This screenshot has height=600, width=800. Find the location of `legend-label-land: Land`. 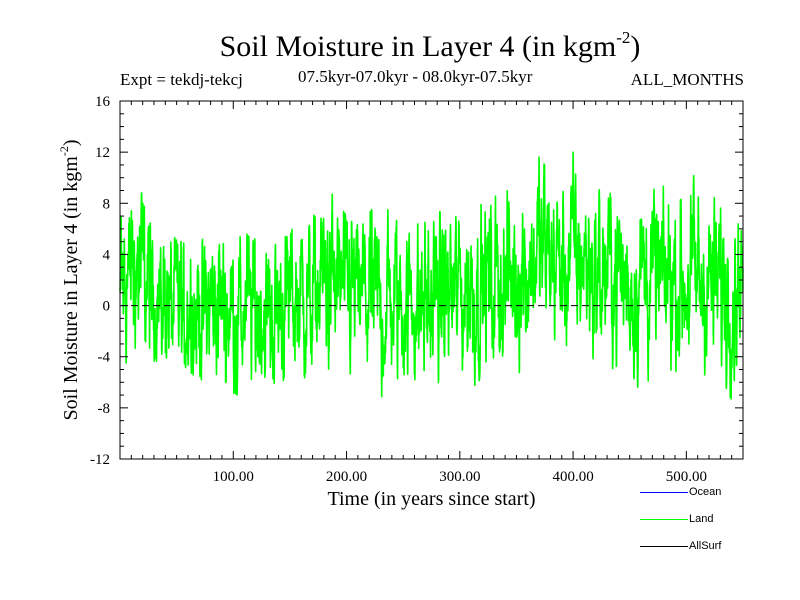

legend-label-land: Land is located at coordinates (701, 519).